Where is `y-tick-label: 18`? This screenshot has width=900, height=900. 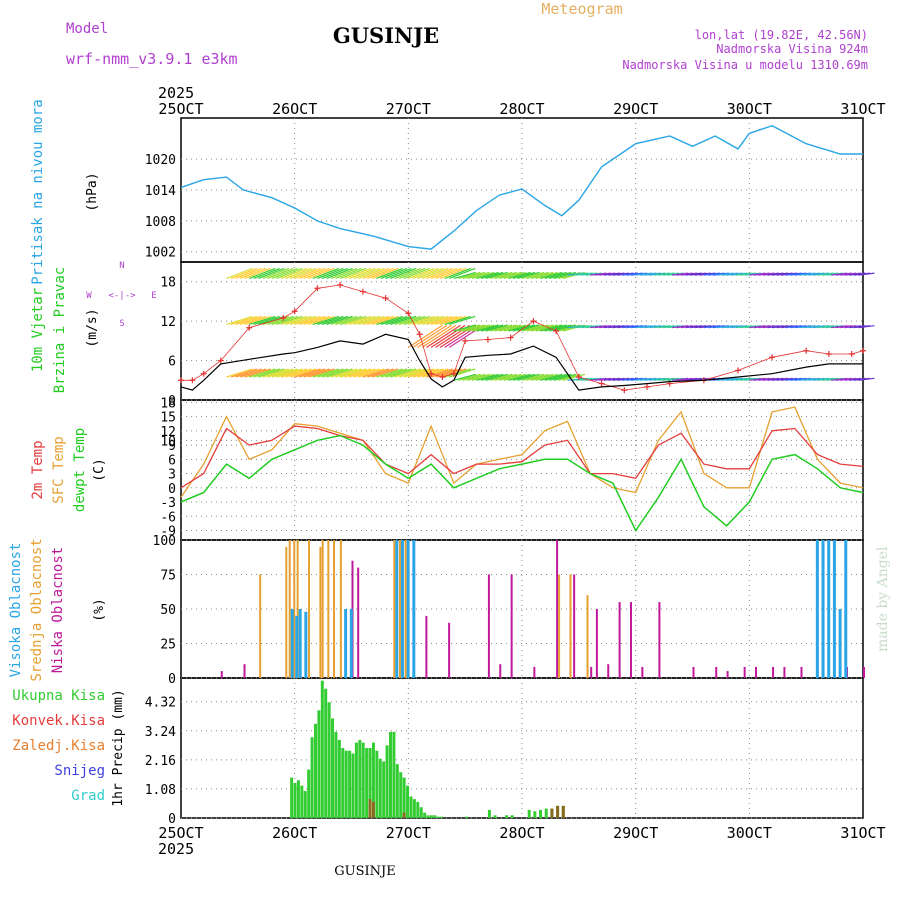 y-tick-label: 18 is located at coordinates (168, 403).